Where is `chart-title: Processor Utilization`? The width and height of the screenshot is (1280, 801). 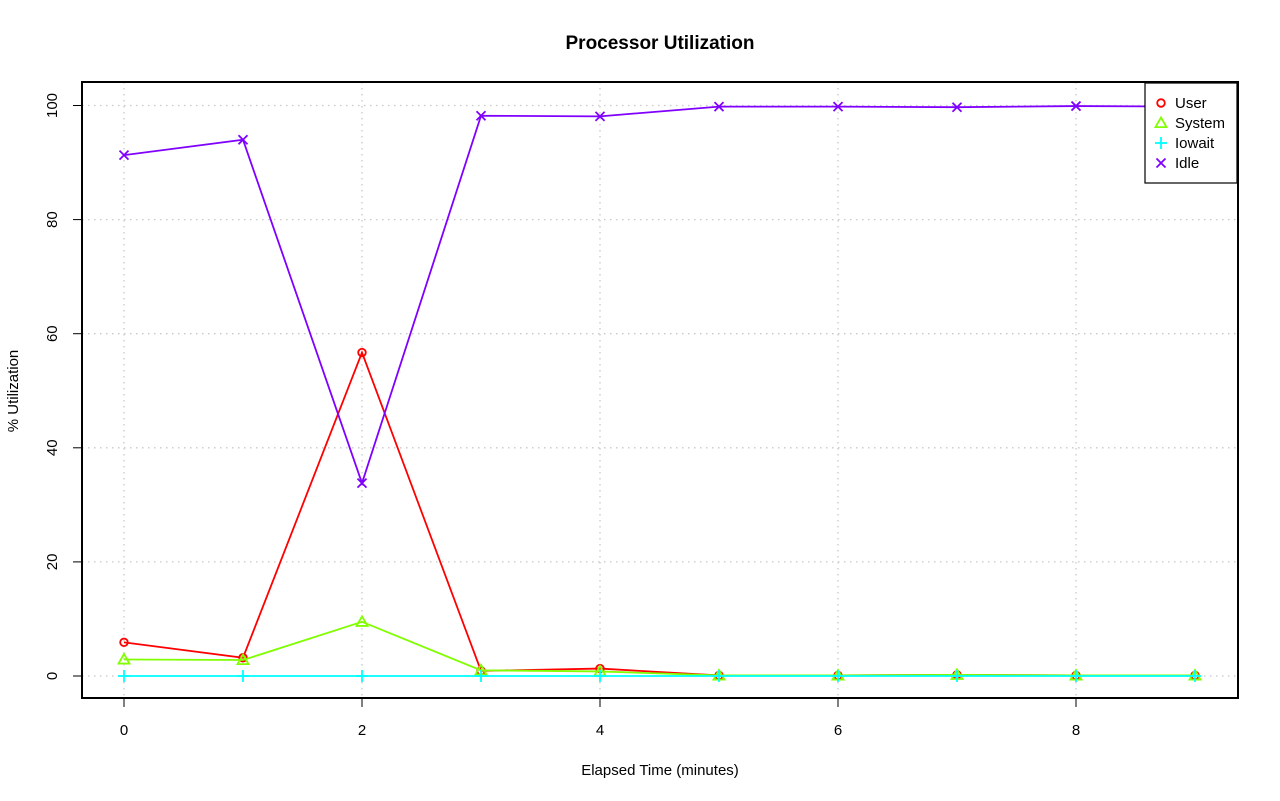
chart-title: Processor Utilization is located at coordinates (660, 43).